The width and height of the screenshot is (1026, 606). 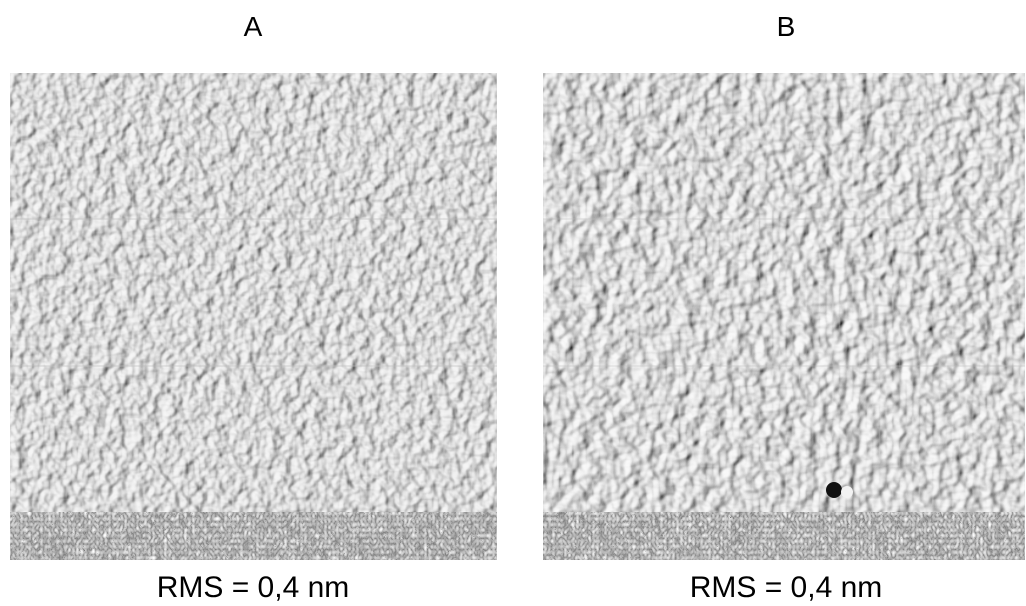 What do you see at coordinates (847, 492) in the screenshot?
I see `particle-highlight` at bounding box center [847, 492].